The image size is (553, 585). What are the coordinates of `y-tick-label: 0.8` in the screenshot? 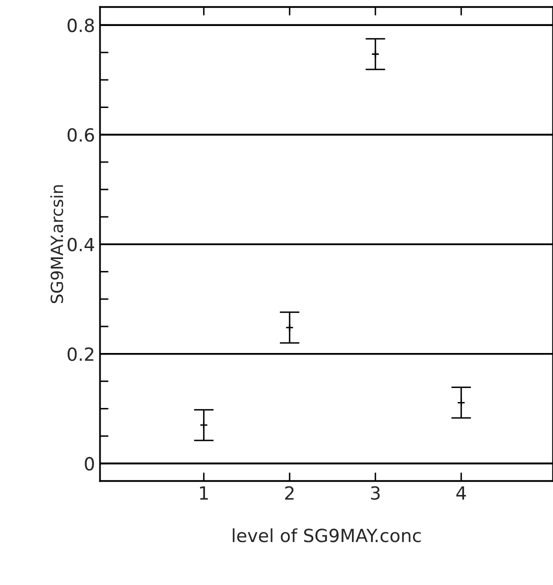 It's located at (81, 25).